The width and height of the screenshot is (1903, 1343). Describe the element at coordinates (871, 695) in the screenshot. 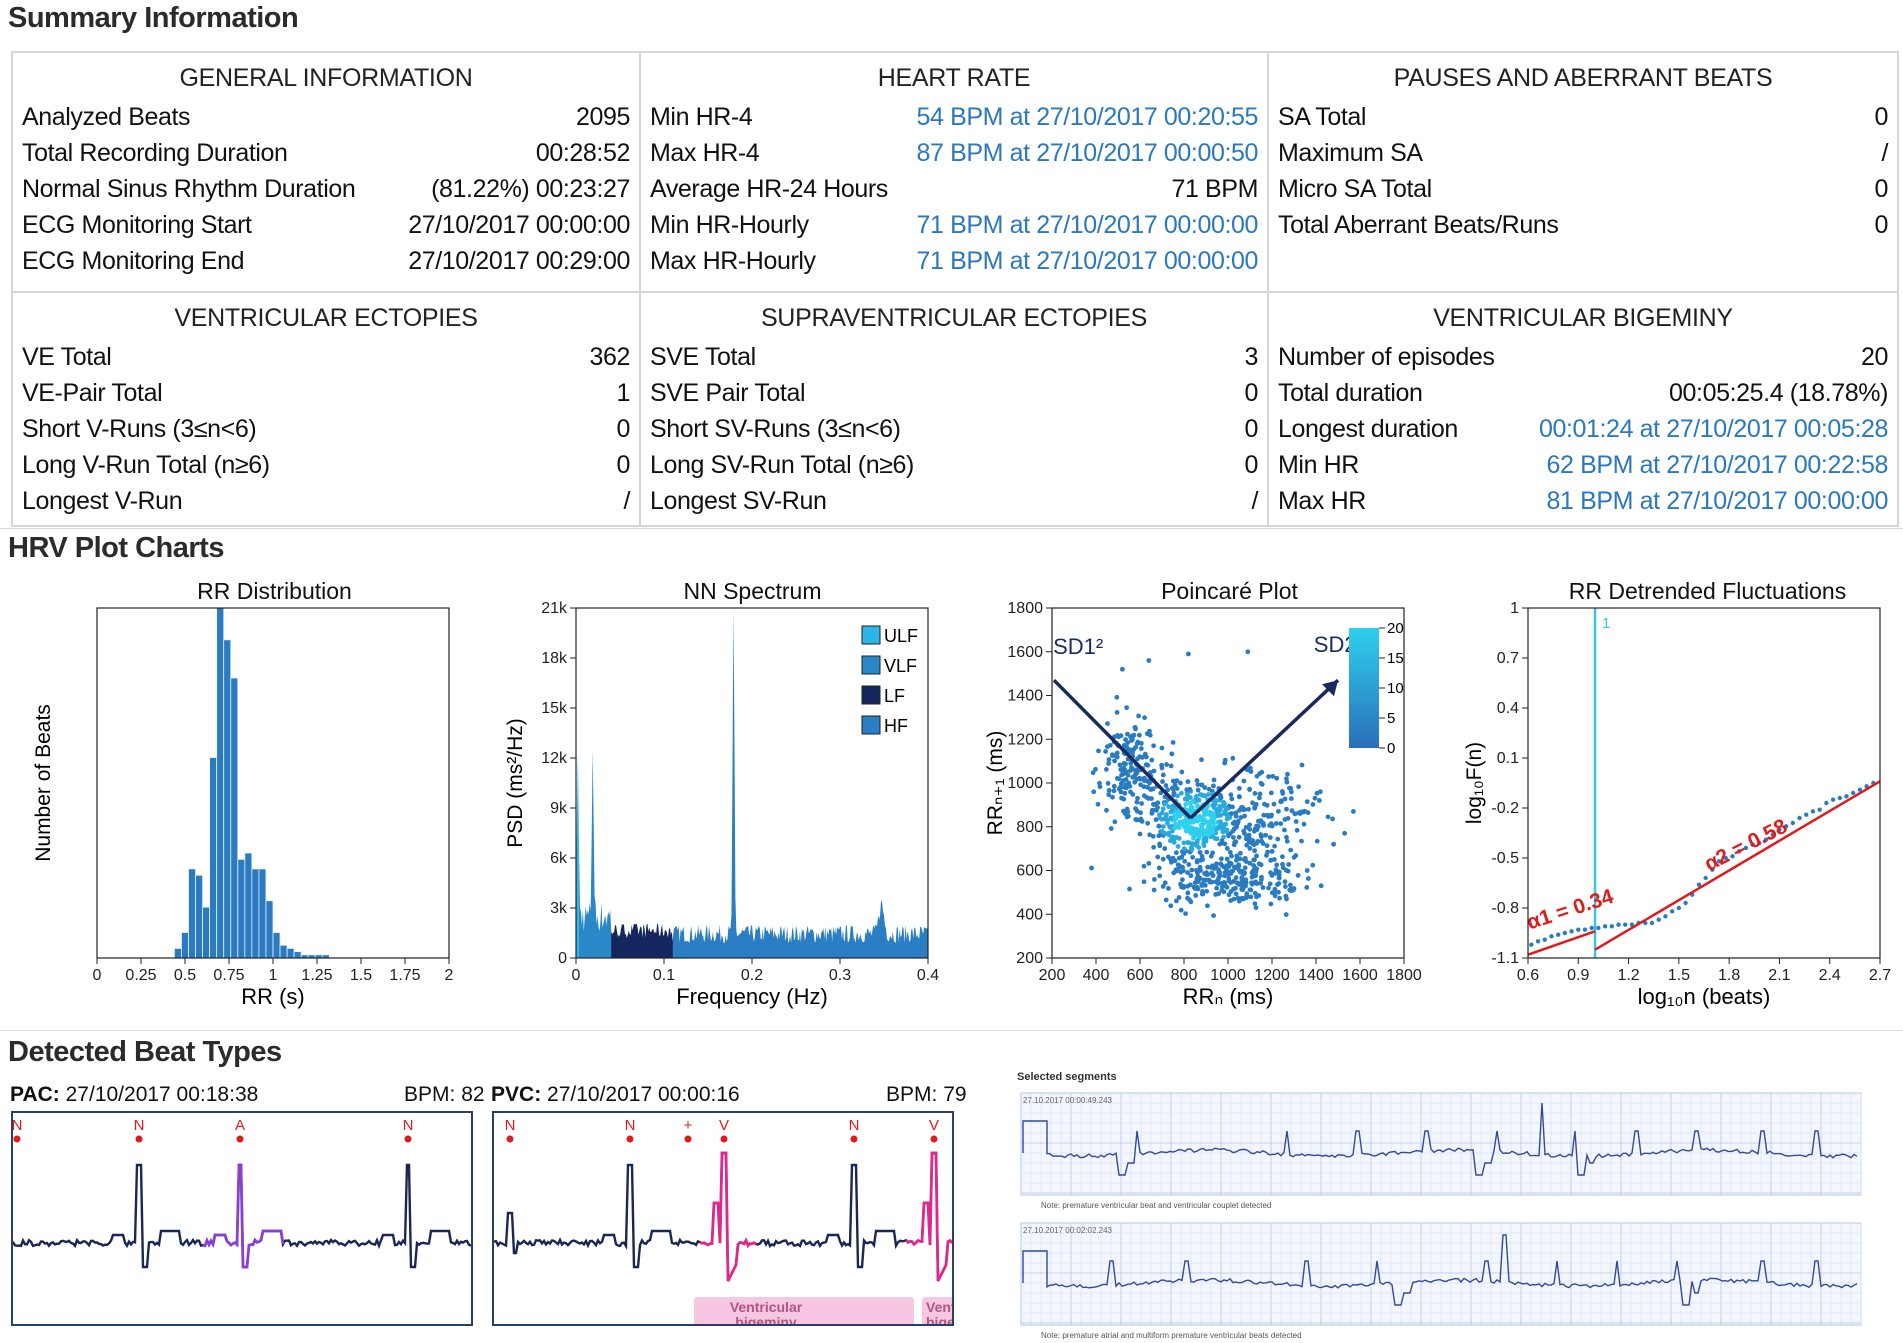

I see `legend-swatch` at that location.